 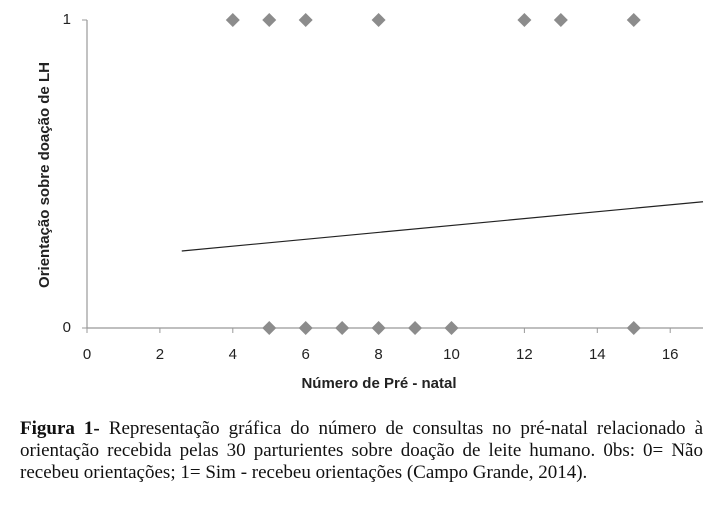 What do you see at coordinates (378, 383) in the screenshot?
I see `x-axis-title: Número de Pré - natal` at bounding box center [378, 383].